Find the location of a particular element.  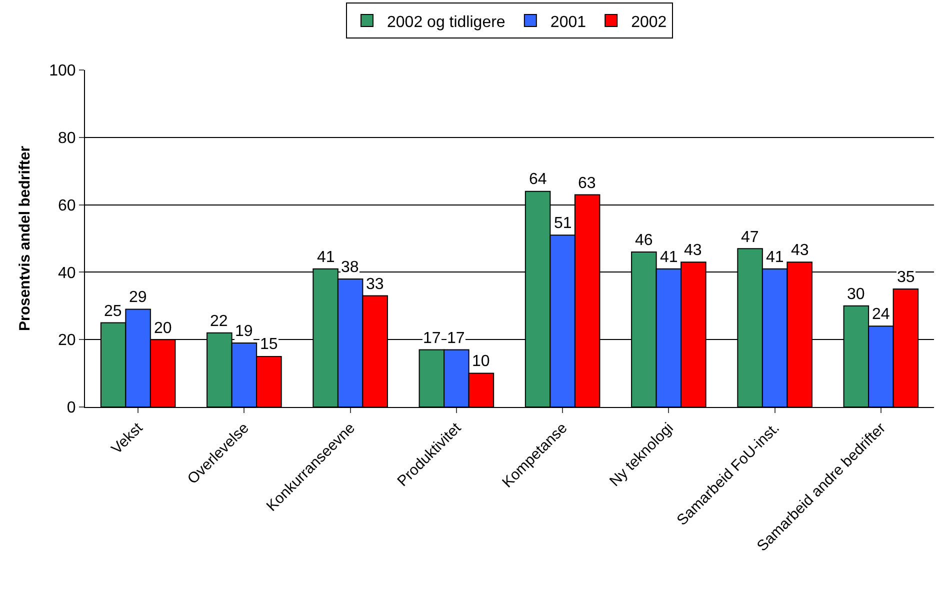

data-label: 25 is located at coordinates (113, 311).